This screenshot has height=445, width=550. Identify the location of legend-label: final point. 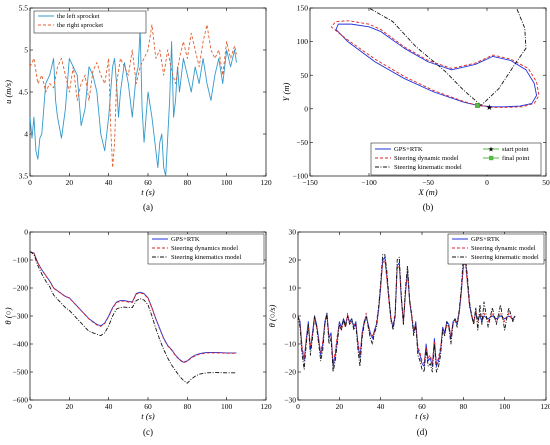
(515, 158).